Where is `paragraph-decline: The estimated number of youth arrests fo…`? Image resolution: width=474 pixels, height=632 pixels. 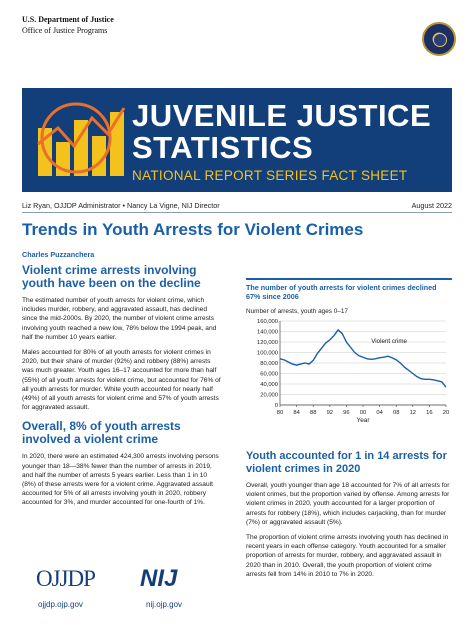 paragraph-decline: The estimated number of youth arrests fo… is located at coordinates (119, 319).